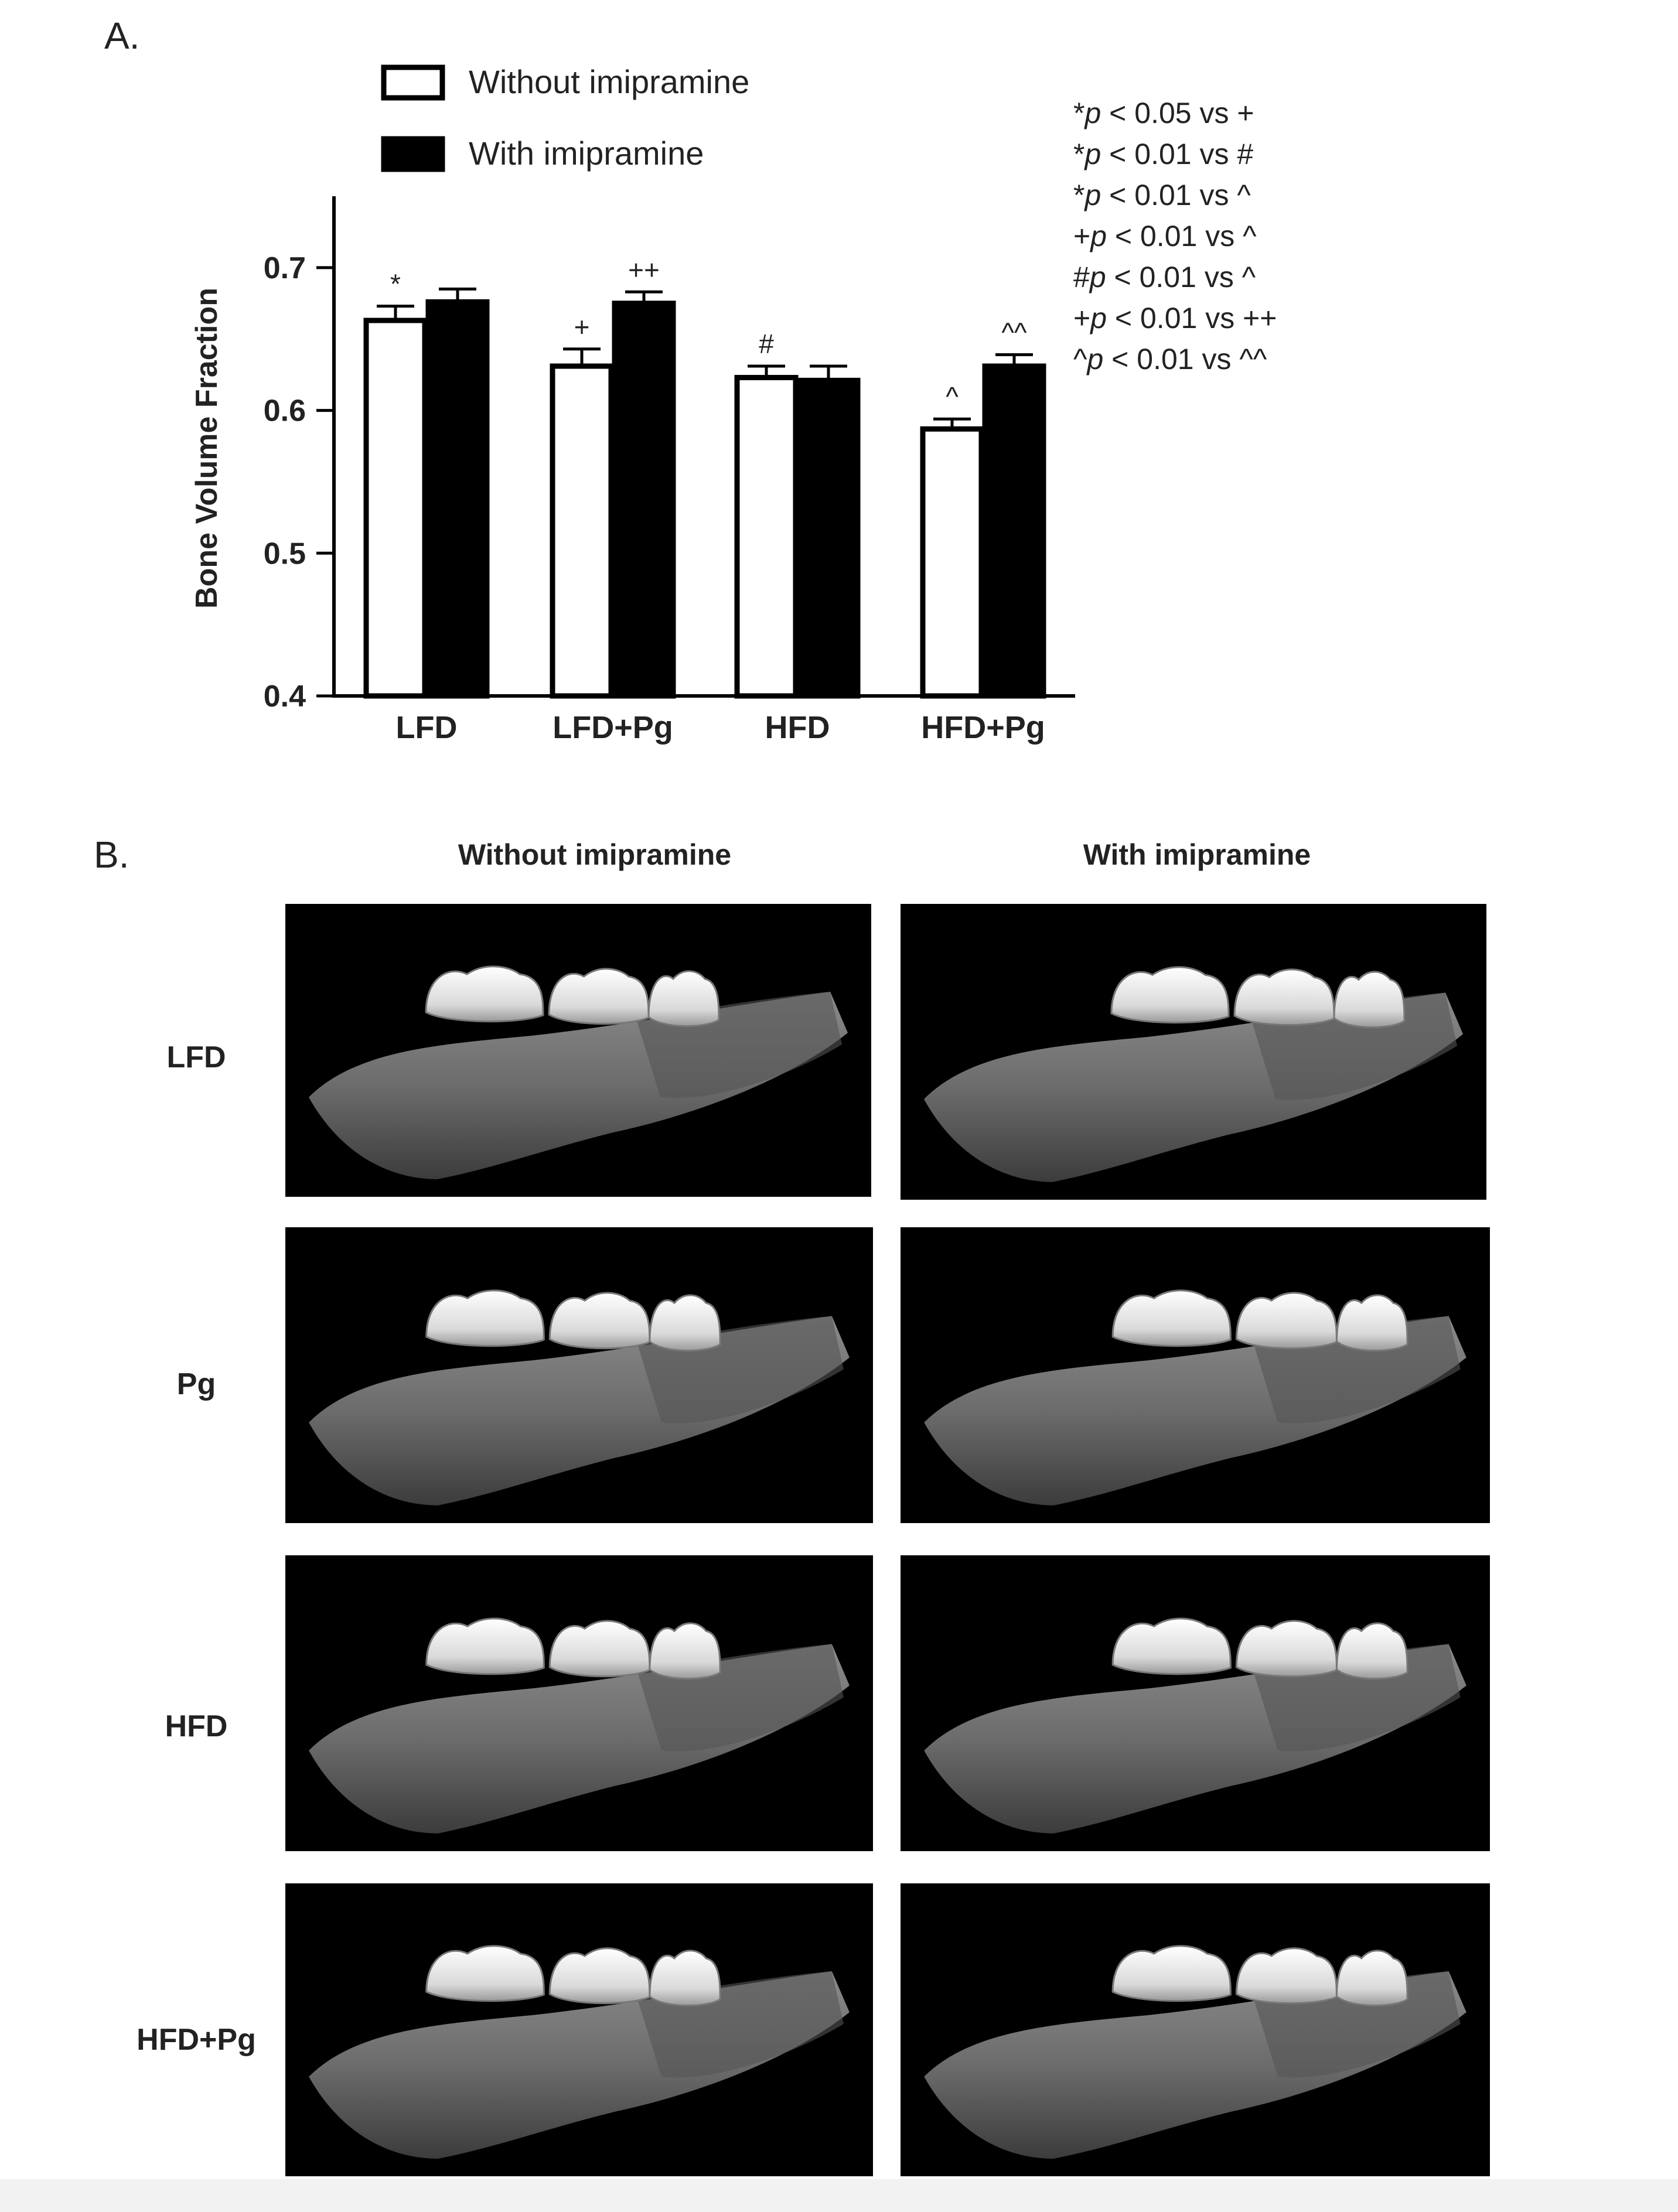 Image resolution: width=1678 pixels, height=2212 pixels. I want to click on significance-note: +p < 0.01 vs ++, so click(1175, 318).